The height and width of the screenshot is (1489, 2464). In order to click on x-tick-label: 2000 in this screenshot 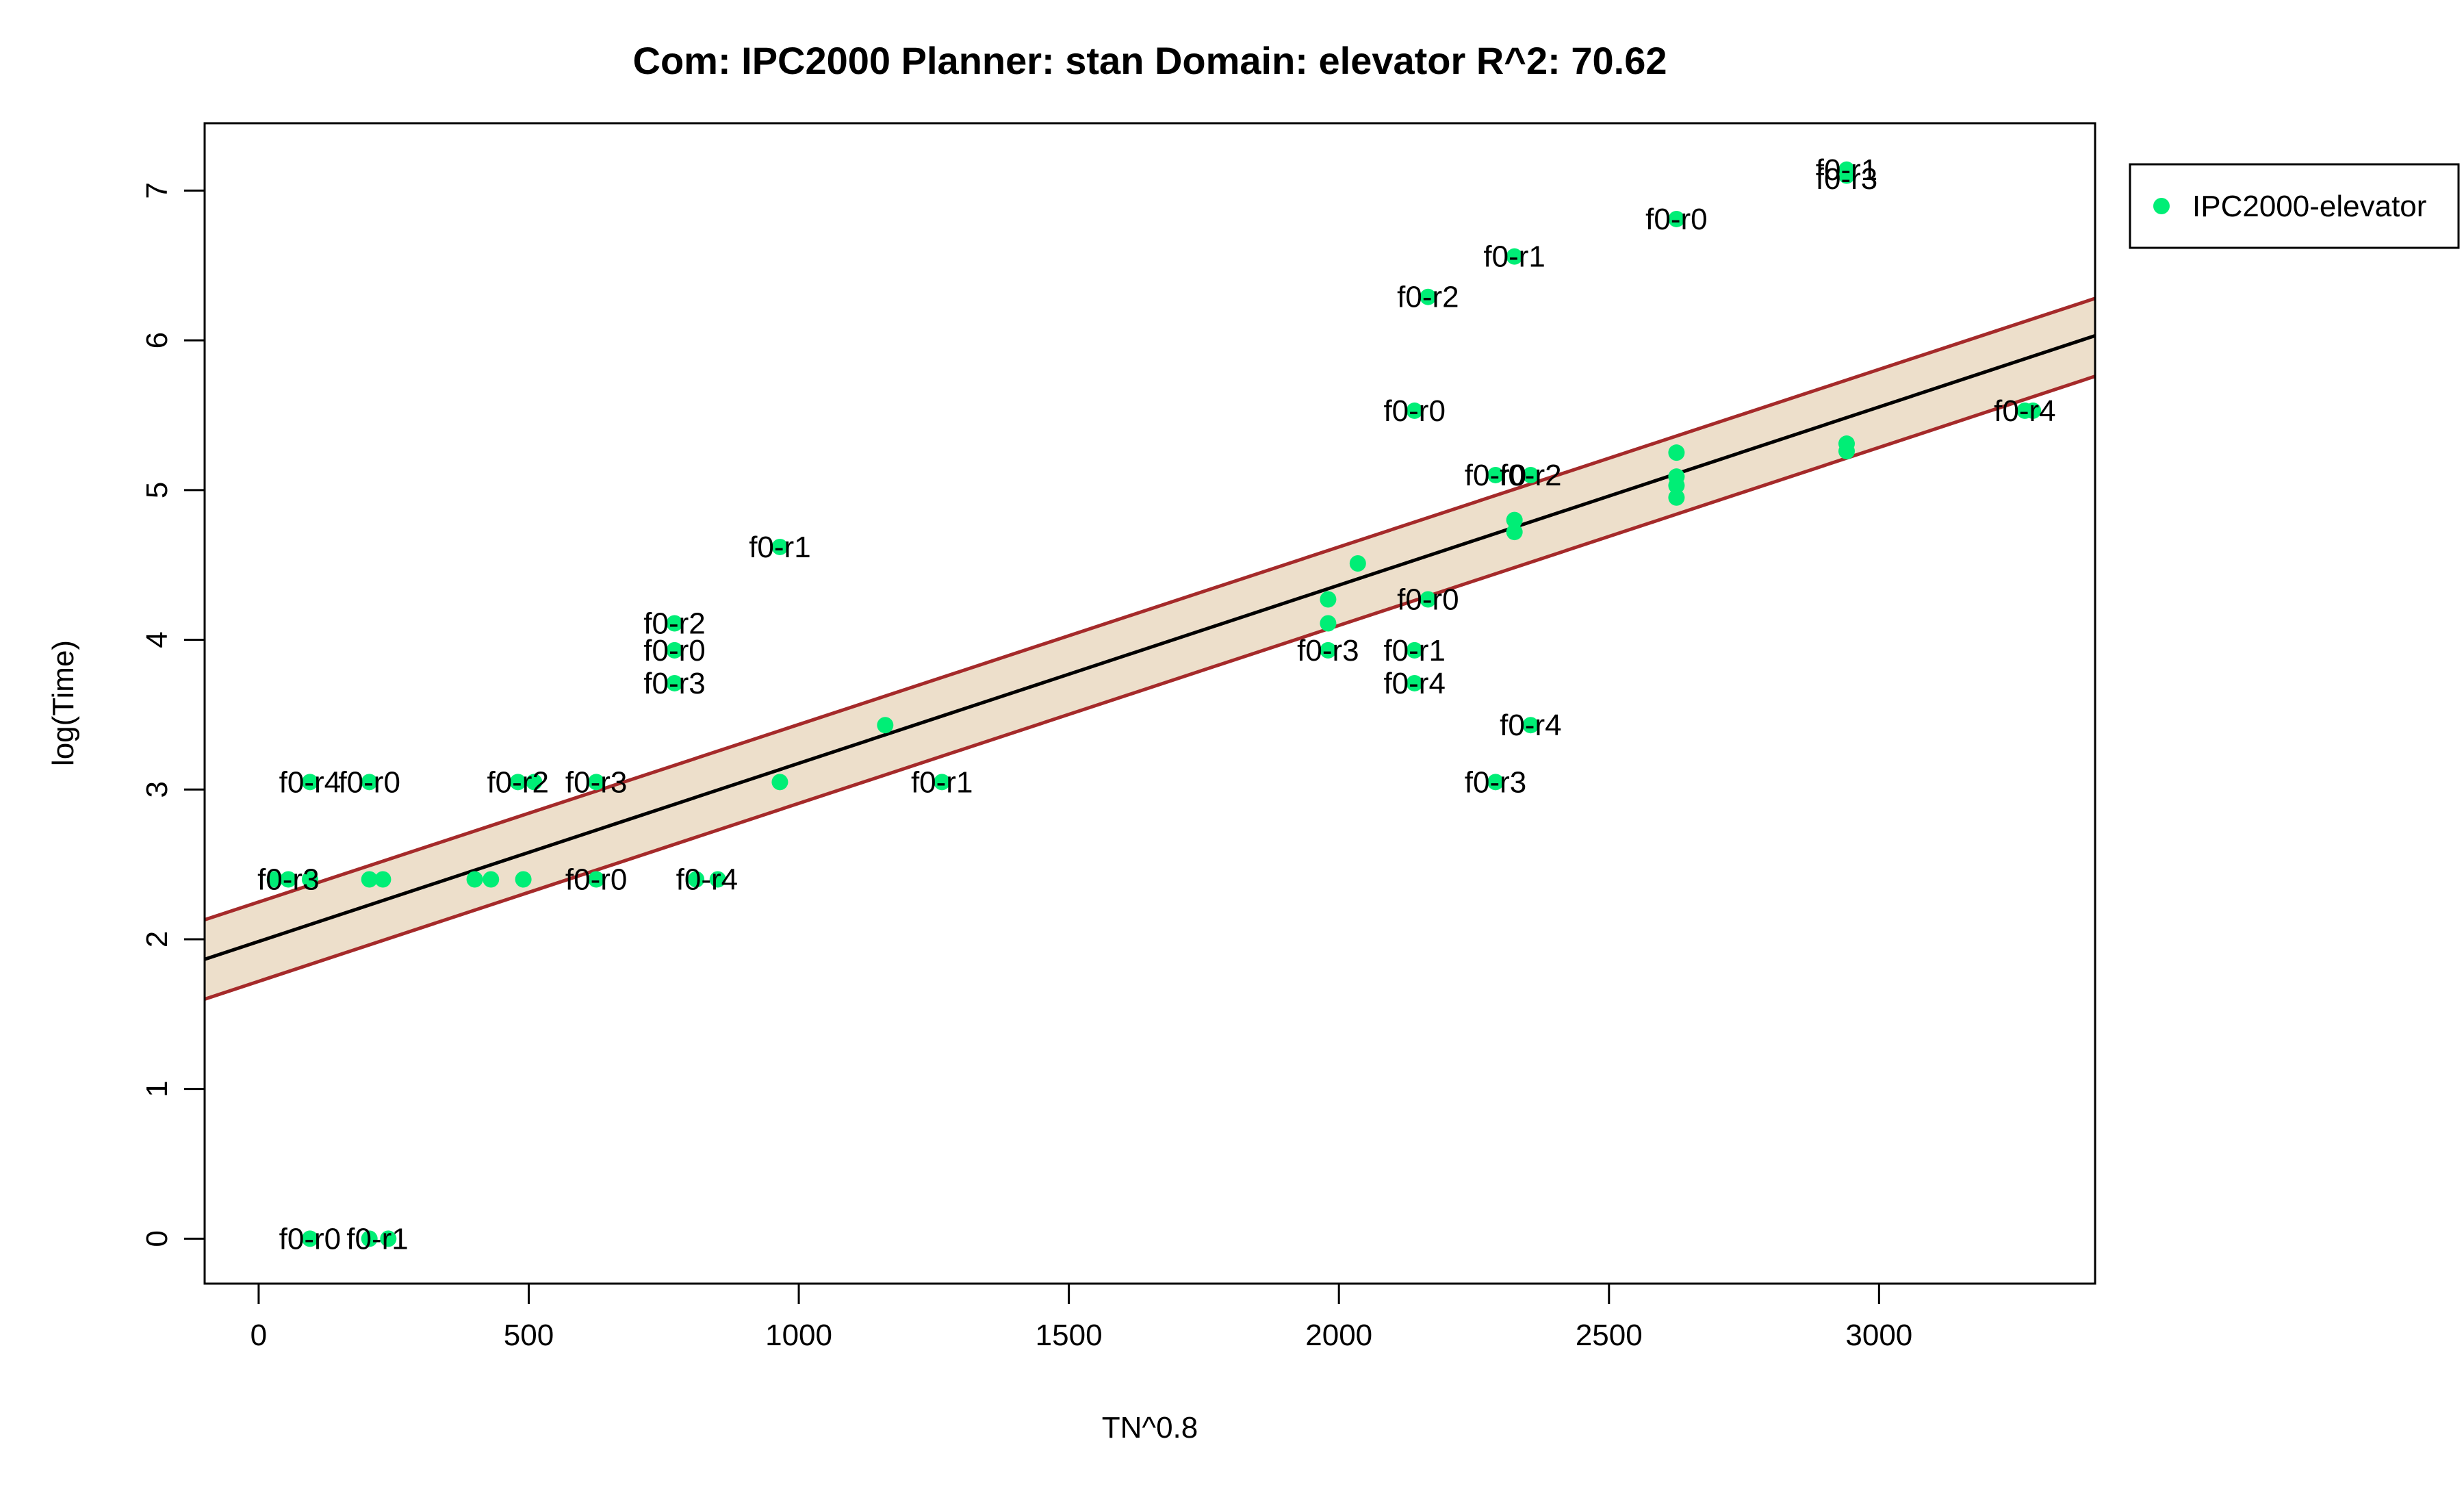, I will do `click(1338, 1335)`.